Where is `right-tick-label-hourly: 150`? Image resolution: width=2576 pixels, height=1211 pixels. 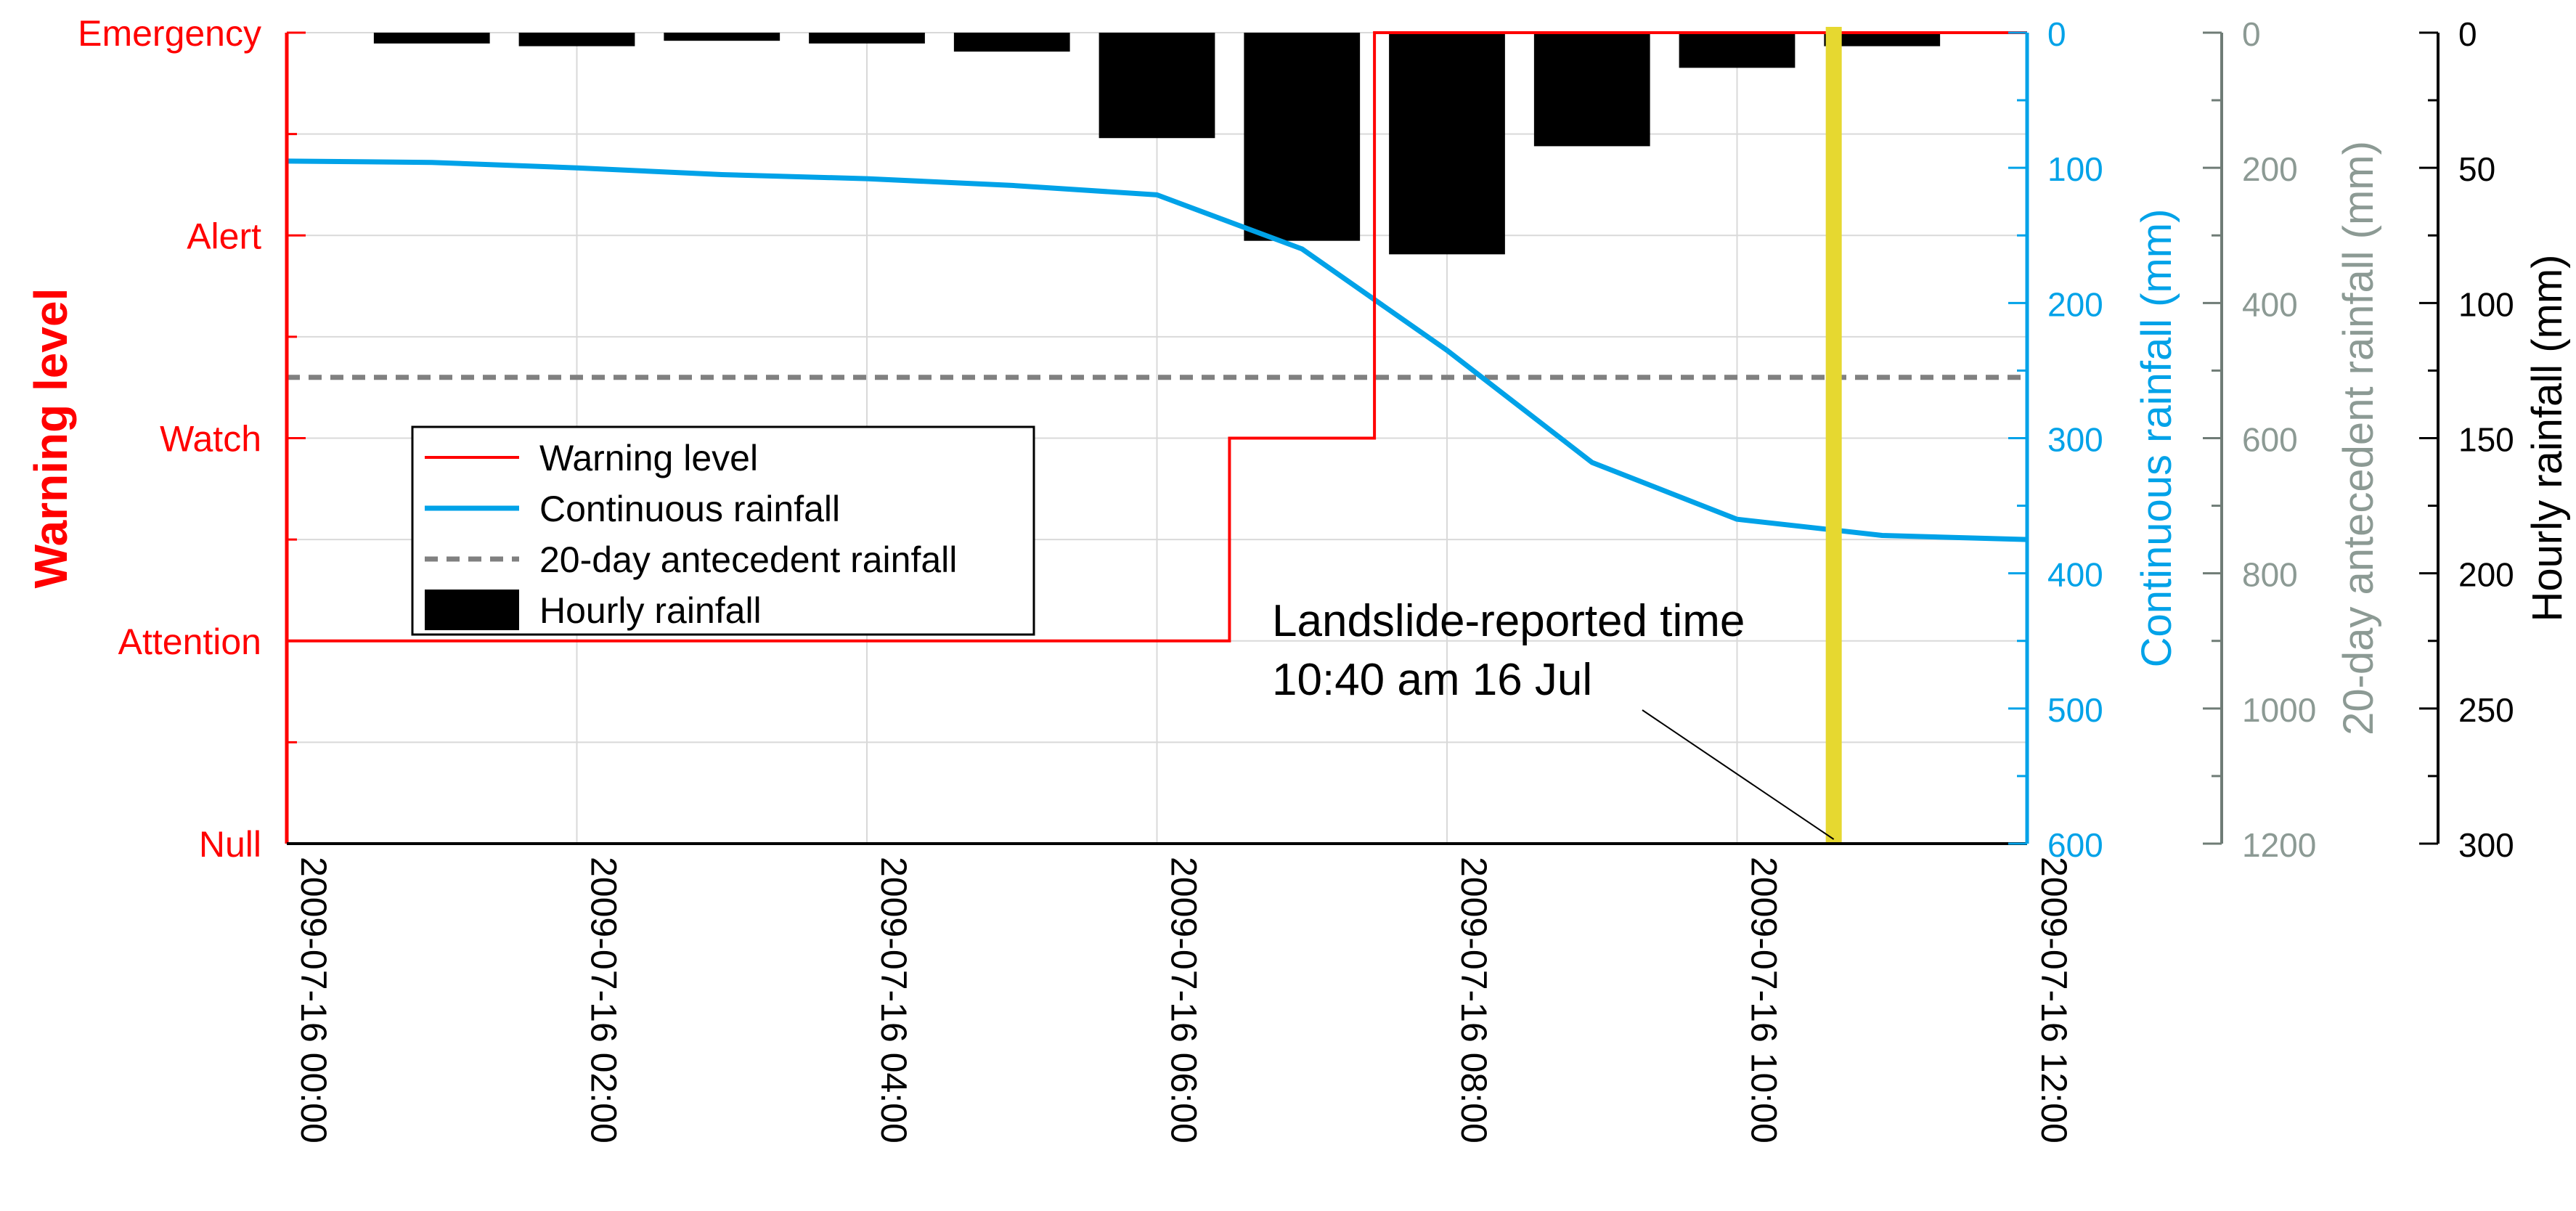 right-tick-label-hourly: 150 is located at coordinates (2486, 440).